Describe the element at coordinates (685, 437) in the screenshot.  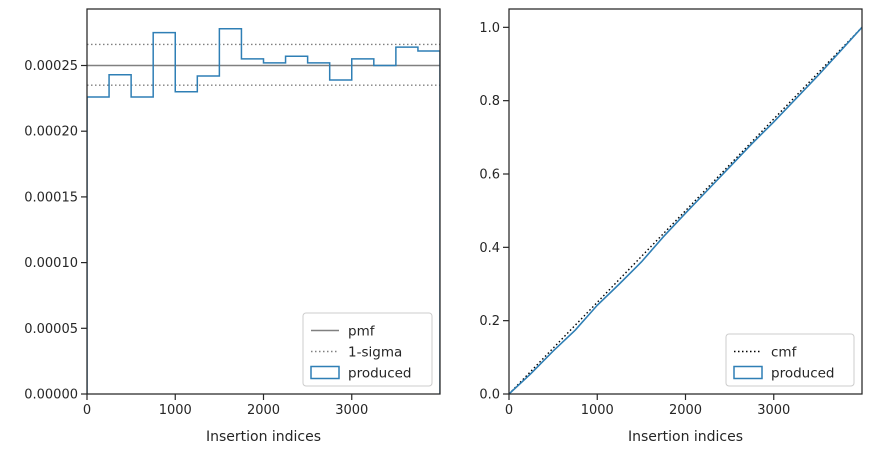
I see `right-x-axis-label: Insertion indices` at that location.